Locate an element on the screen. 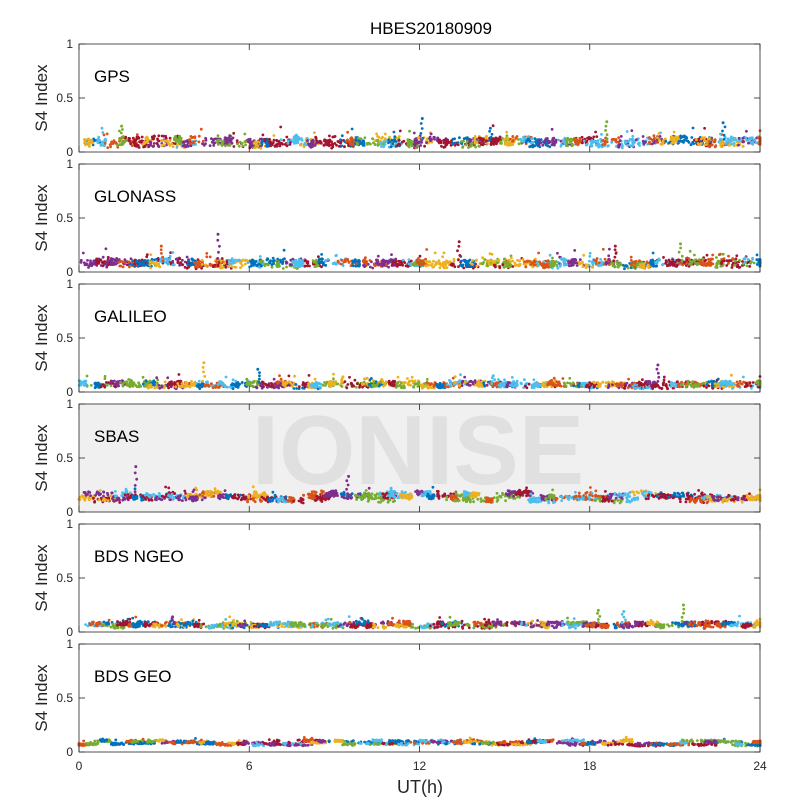  panel-label: GLONASS is located at coordinates (135, 196).